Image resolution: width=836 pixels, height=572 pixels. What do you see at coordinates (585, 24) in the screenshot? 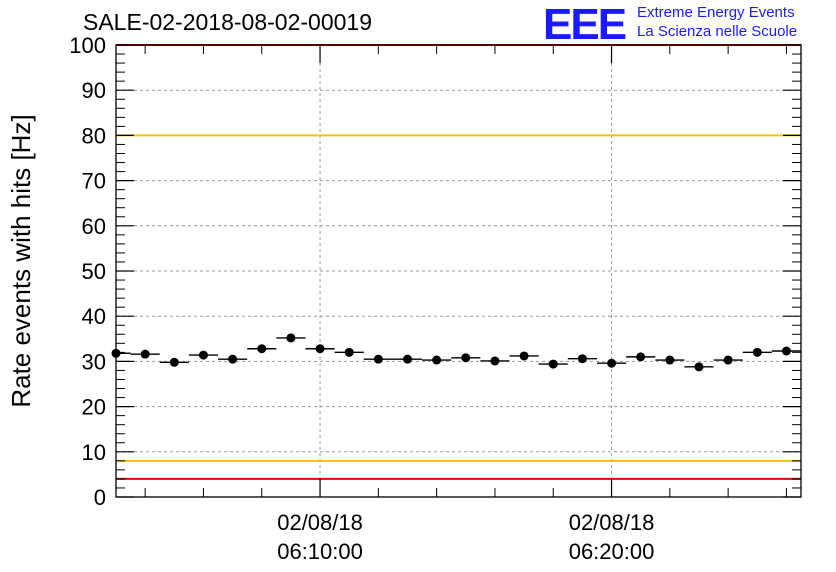
I see `eee-logo: EEE` at bounding box center [585, 24].